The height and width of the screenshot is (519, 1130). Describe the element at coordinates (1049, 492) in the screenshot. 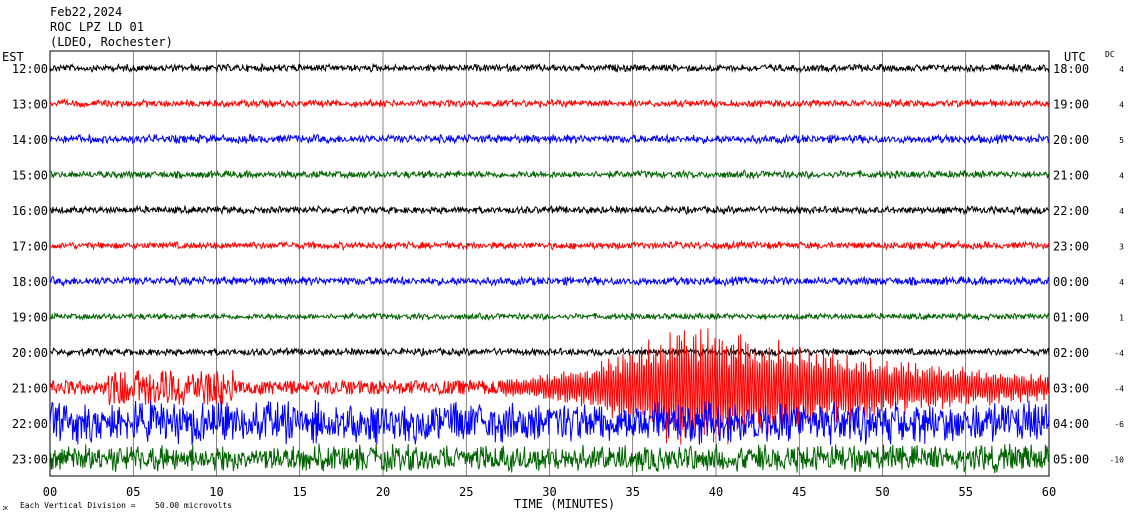

I see `x-tick-label: 60` at that location.